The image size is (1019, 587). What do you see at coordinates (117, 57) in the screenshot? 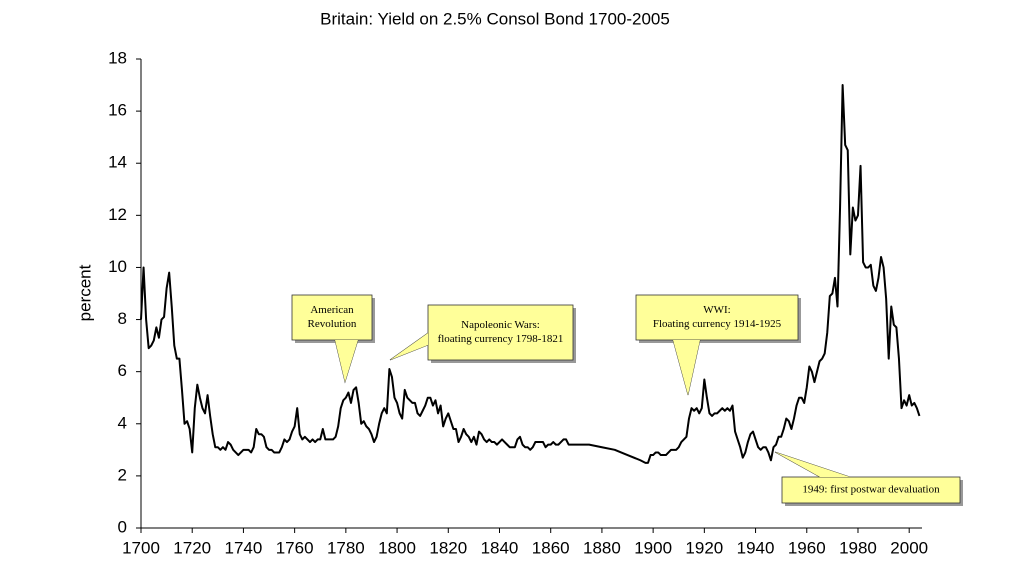
I see `y-tick-label: 18` at bounding box center [117, 57].